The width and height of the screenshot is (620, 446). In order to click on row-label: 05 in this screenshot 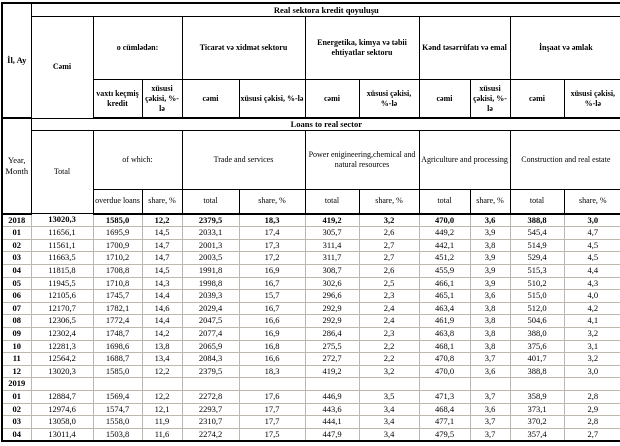, I will do `click(16, 283)`.